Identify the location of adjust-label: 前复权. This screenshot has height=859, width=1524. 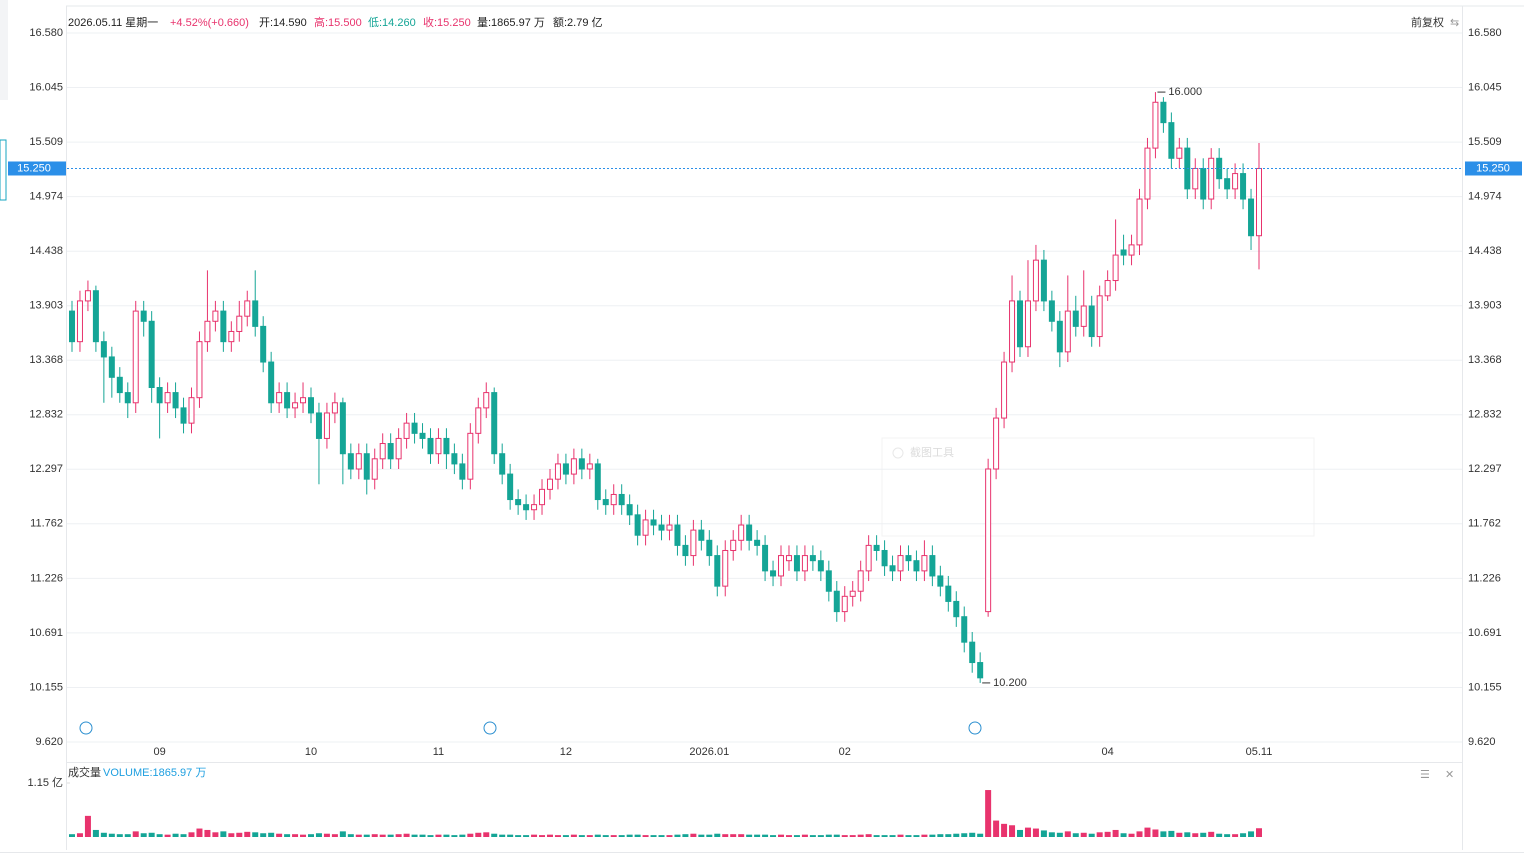
(1427, 22).